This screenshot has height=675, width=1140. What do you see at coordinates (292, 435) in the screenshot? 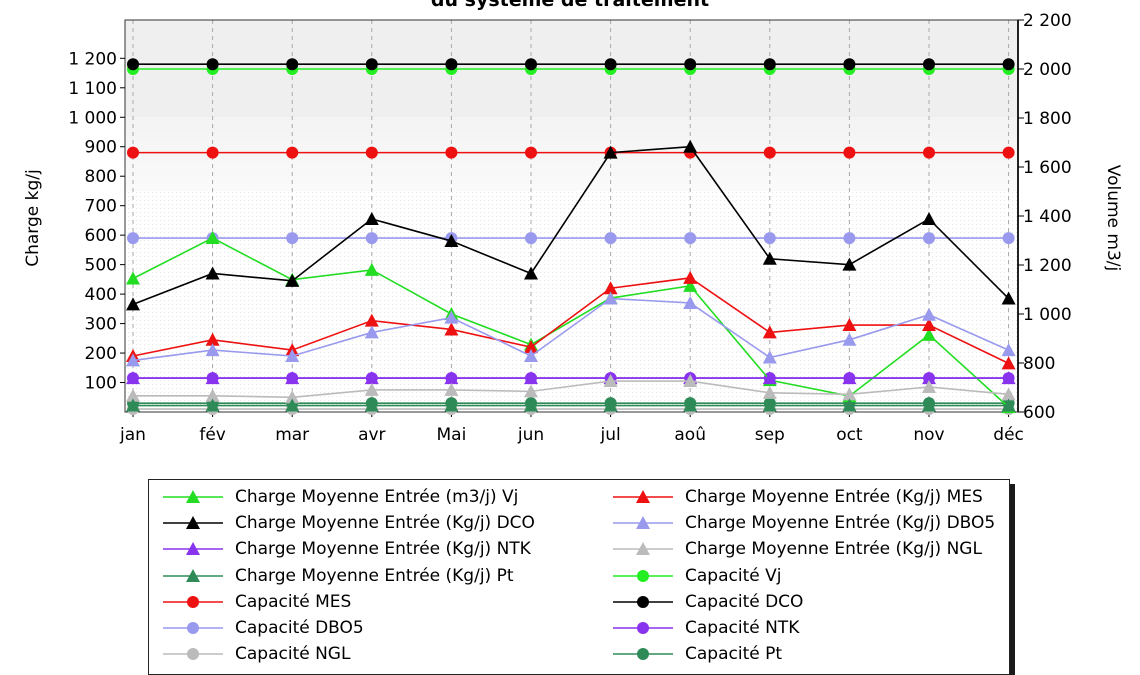
I see `x-tick-label: mar` at bounding box center [292, 435].